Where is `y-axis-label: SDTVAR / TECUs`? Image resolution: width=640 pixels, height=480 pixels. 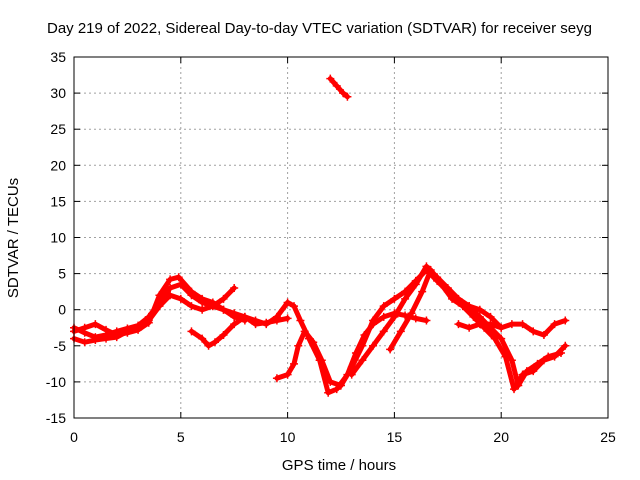 y-axis-label: SDTVAR / TECUs is located at coordinates (13, 238).